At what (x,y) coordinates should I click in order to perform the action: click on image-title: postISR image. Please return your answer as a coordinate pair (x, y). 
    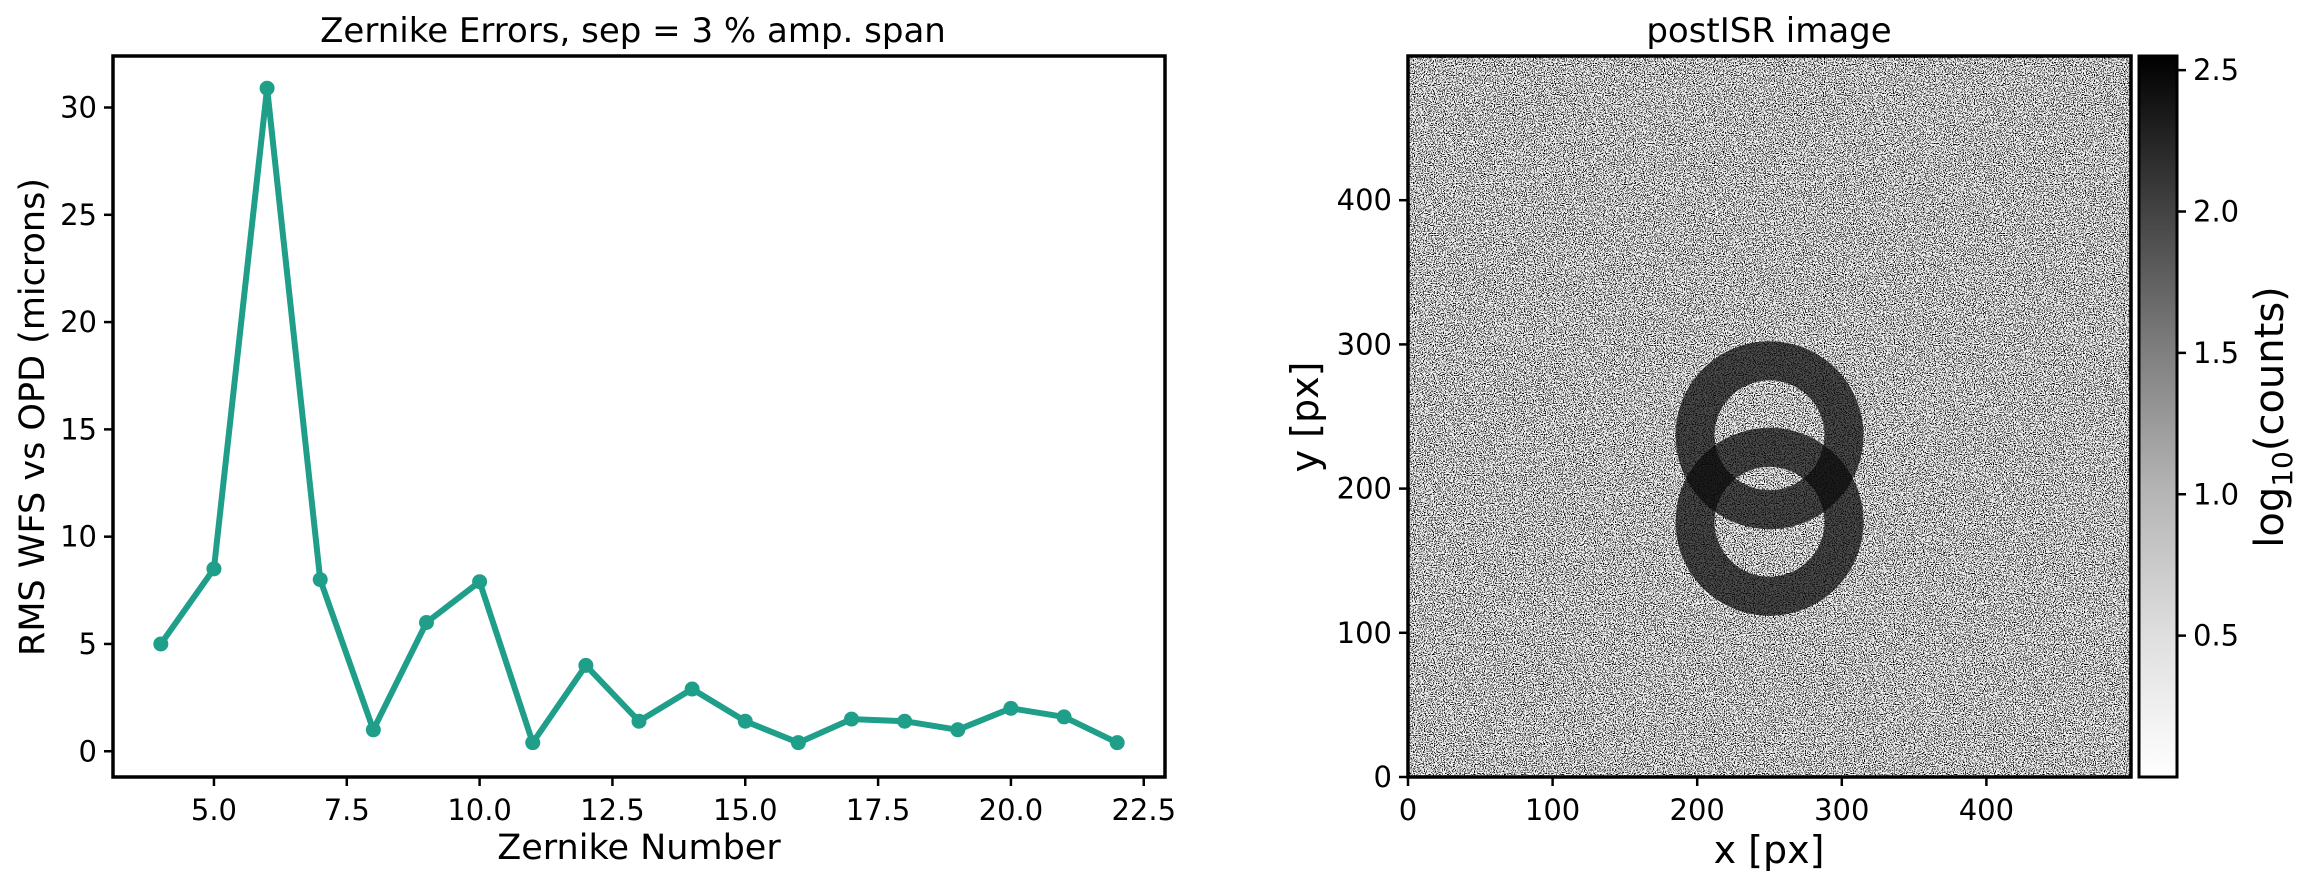
    Looking at the image, I should click on (1768, 31).